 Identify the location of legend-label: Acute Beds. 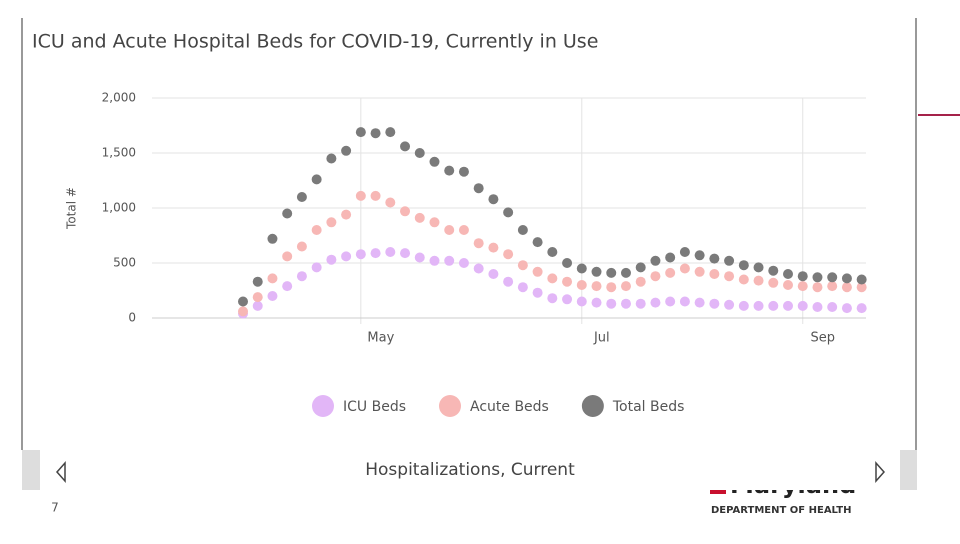
(509, 407).